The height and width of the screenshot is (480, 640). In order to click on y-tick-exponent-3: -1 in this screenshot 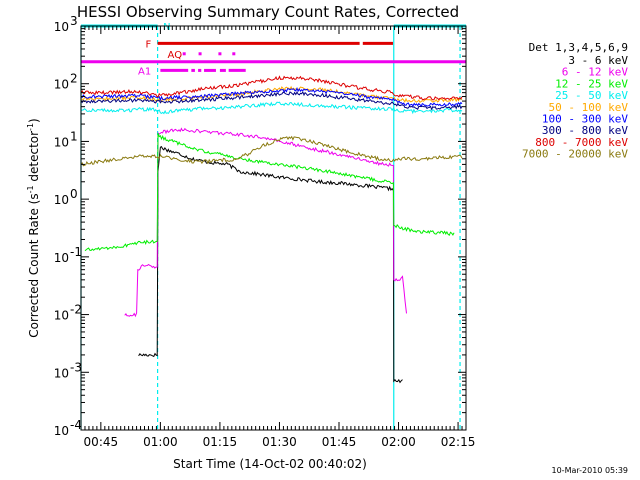, I will do `click(76, 252)`.